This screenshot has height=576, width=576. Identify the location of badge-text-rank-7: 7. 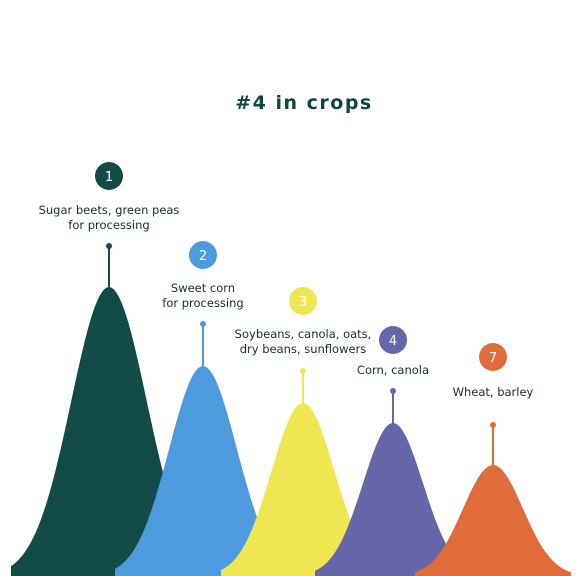
(493, 358).